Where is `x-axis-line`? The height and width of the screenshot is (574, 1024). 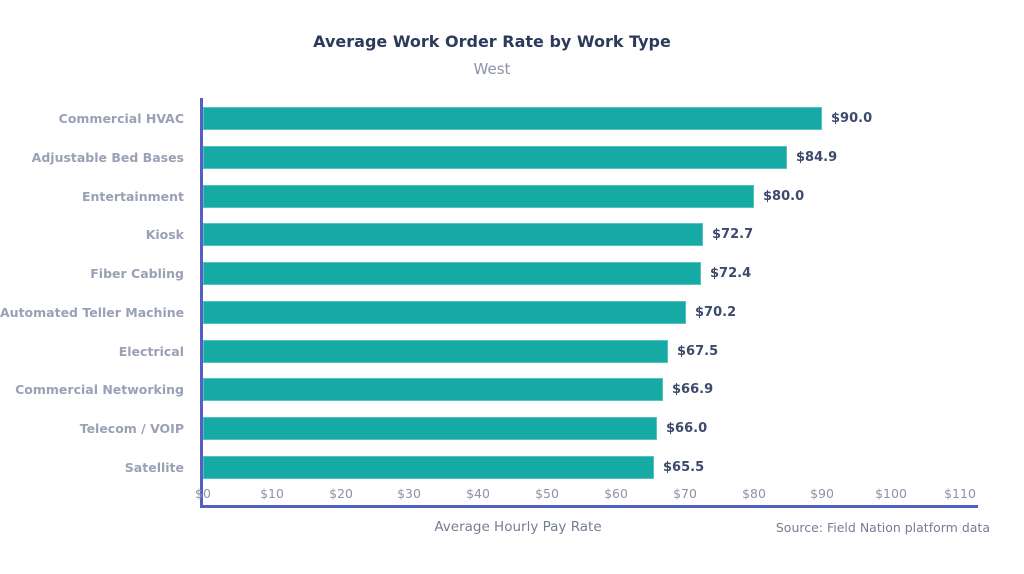
x-axis-line is located at coordinates (589, 506).